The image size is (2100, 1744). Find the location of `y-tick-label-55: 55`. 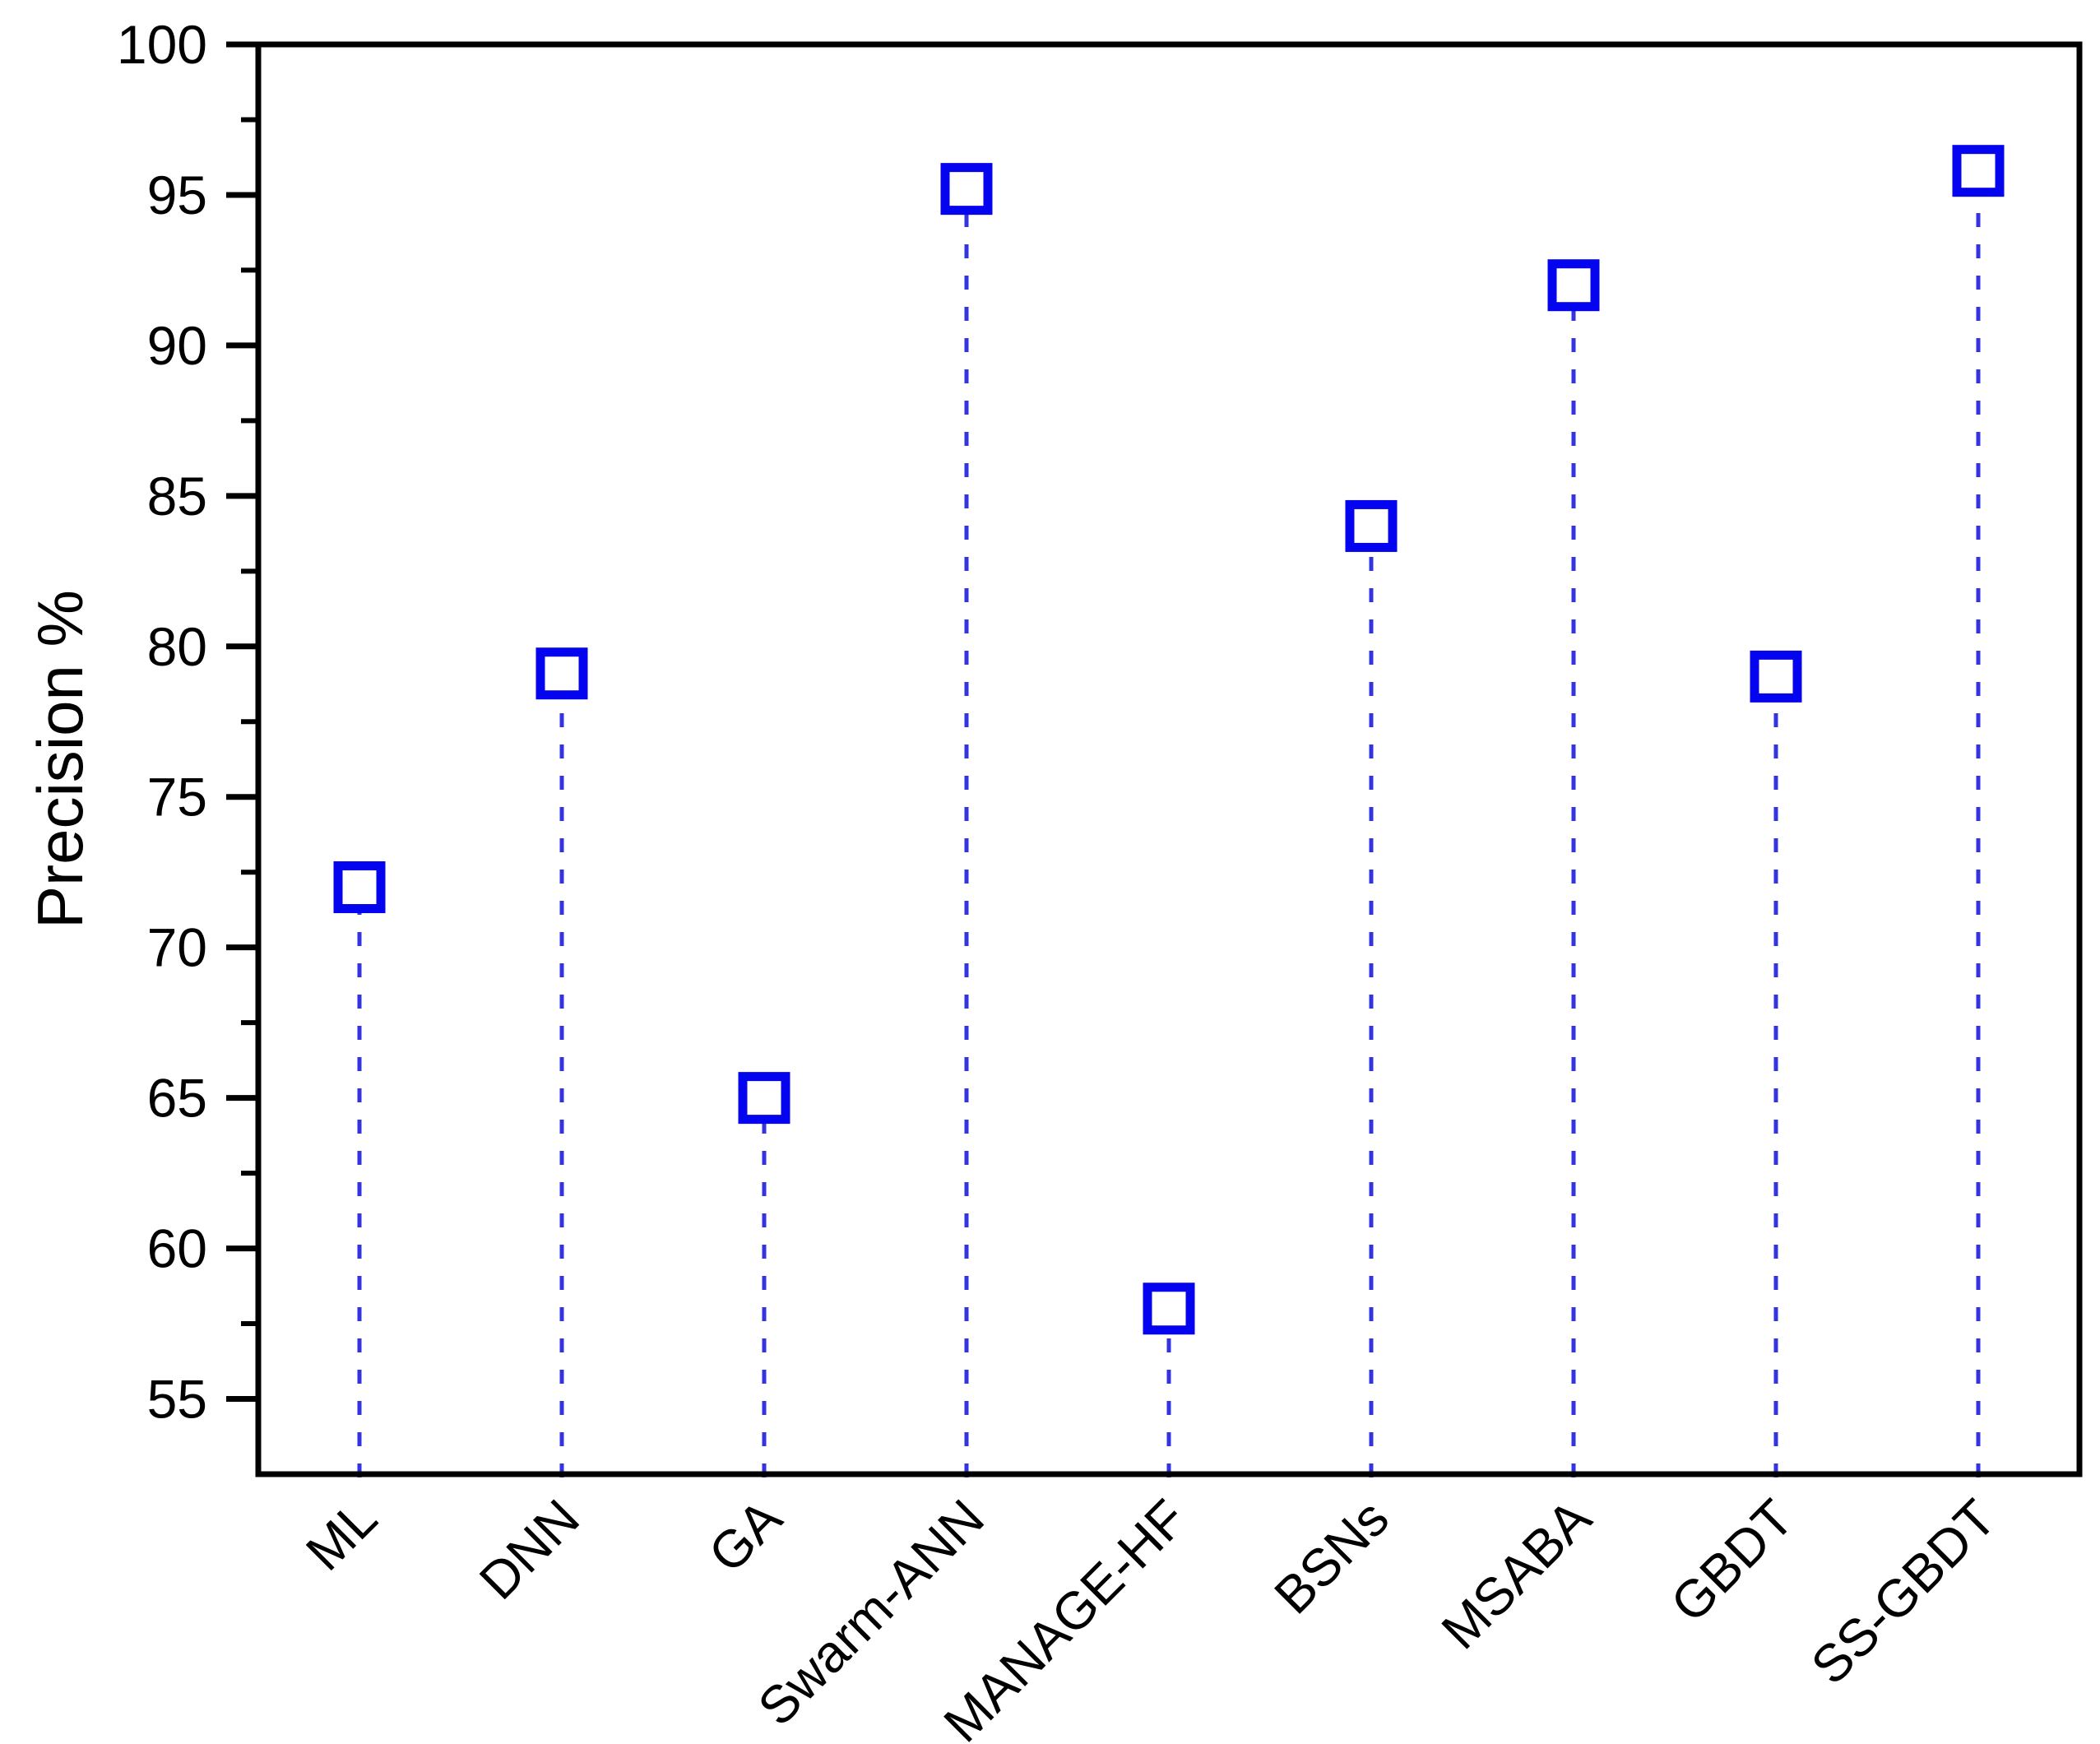

y-tick-label-55: 55 is located at coordinates (177, 1399).